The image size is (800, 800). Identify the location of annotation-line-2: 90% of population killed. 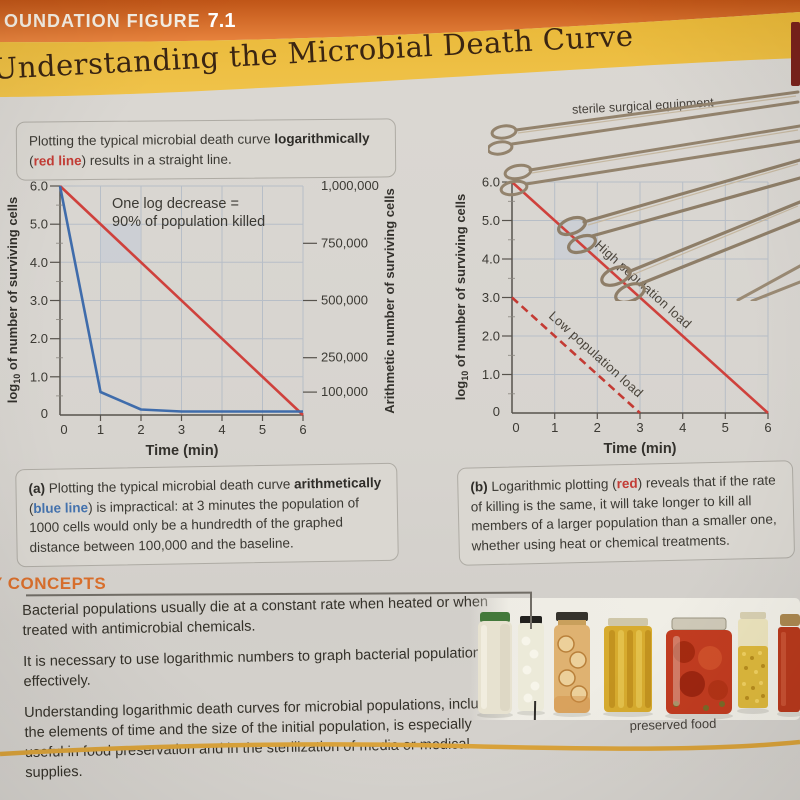
(188, 222).